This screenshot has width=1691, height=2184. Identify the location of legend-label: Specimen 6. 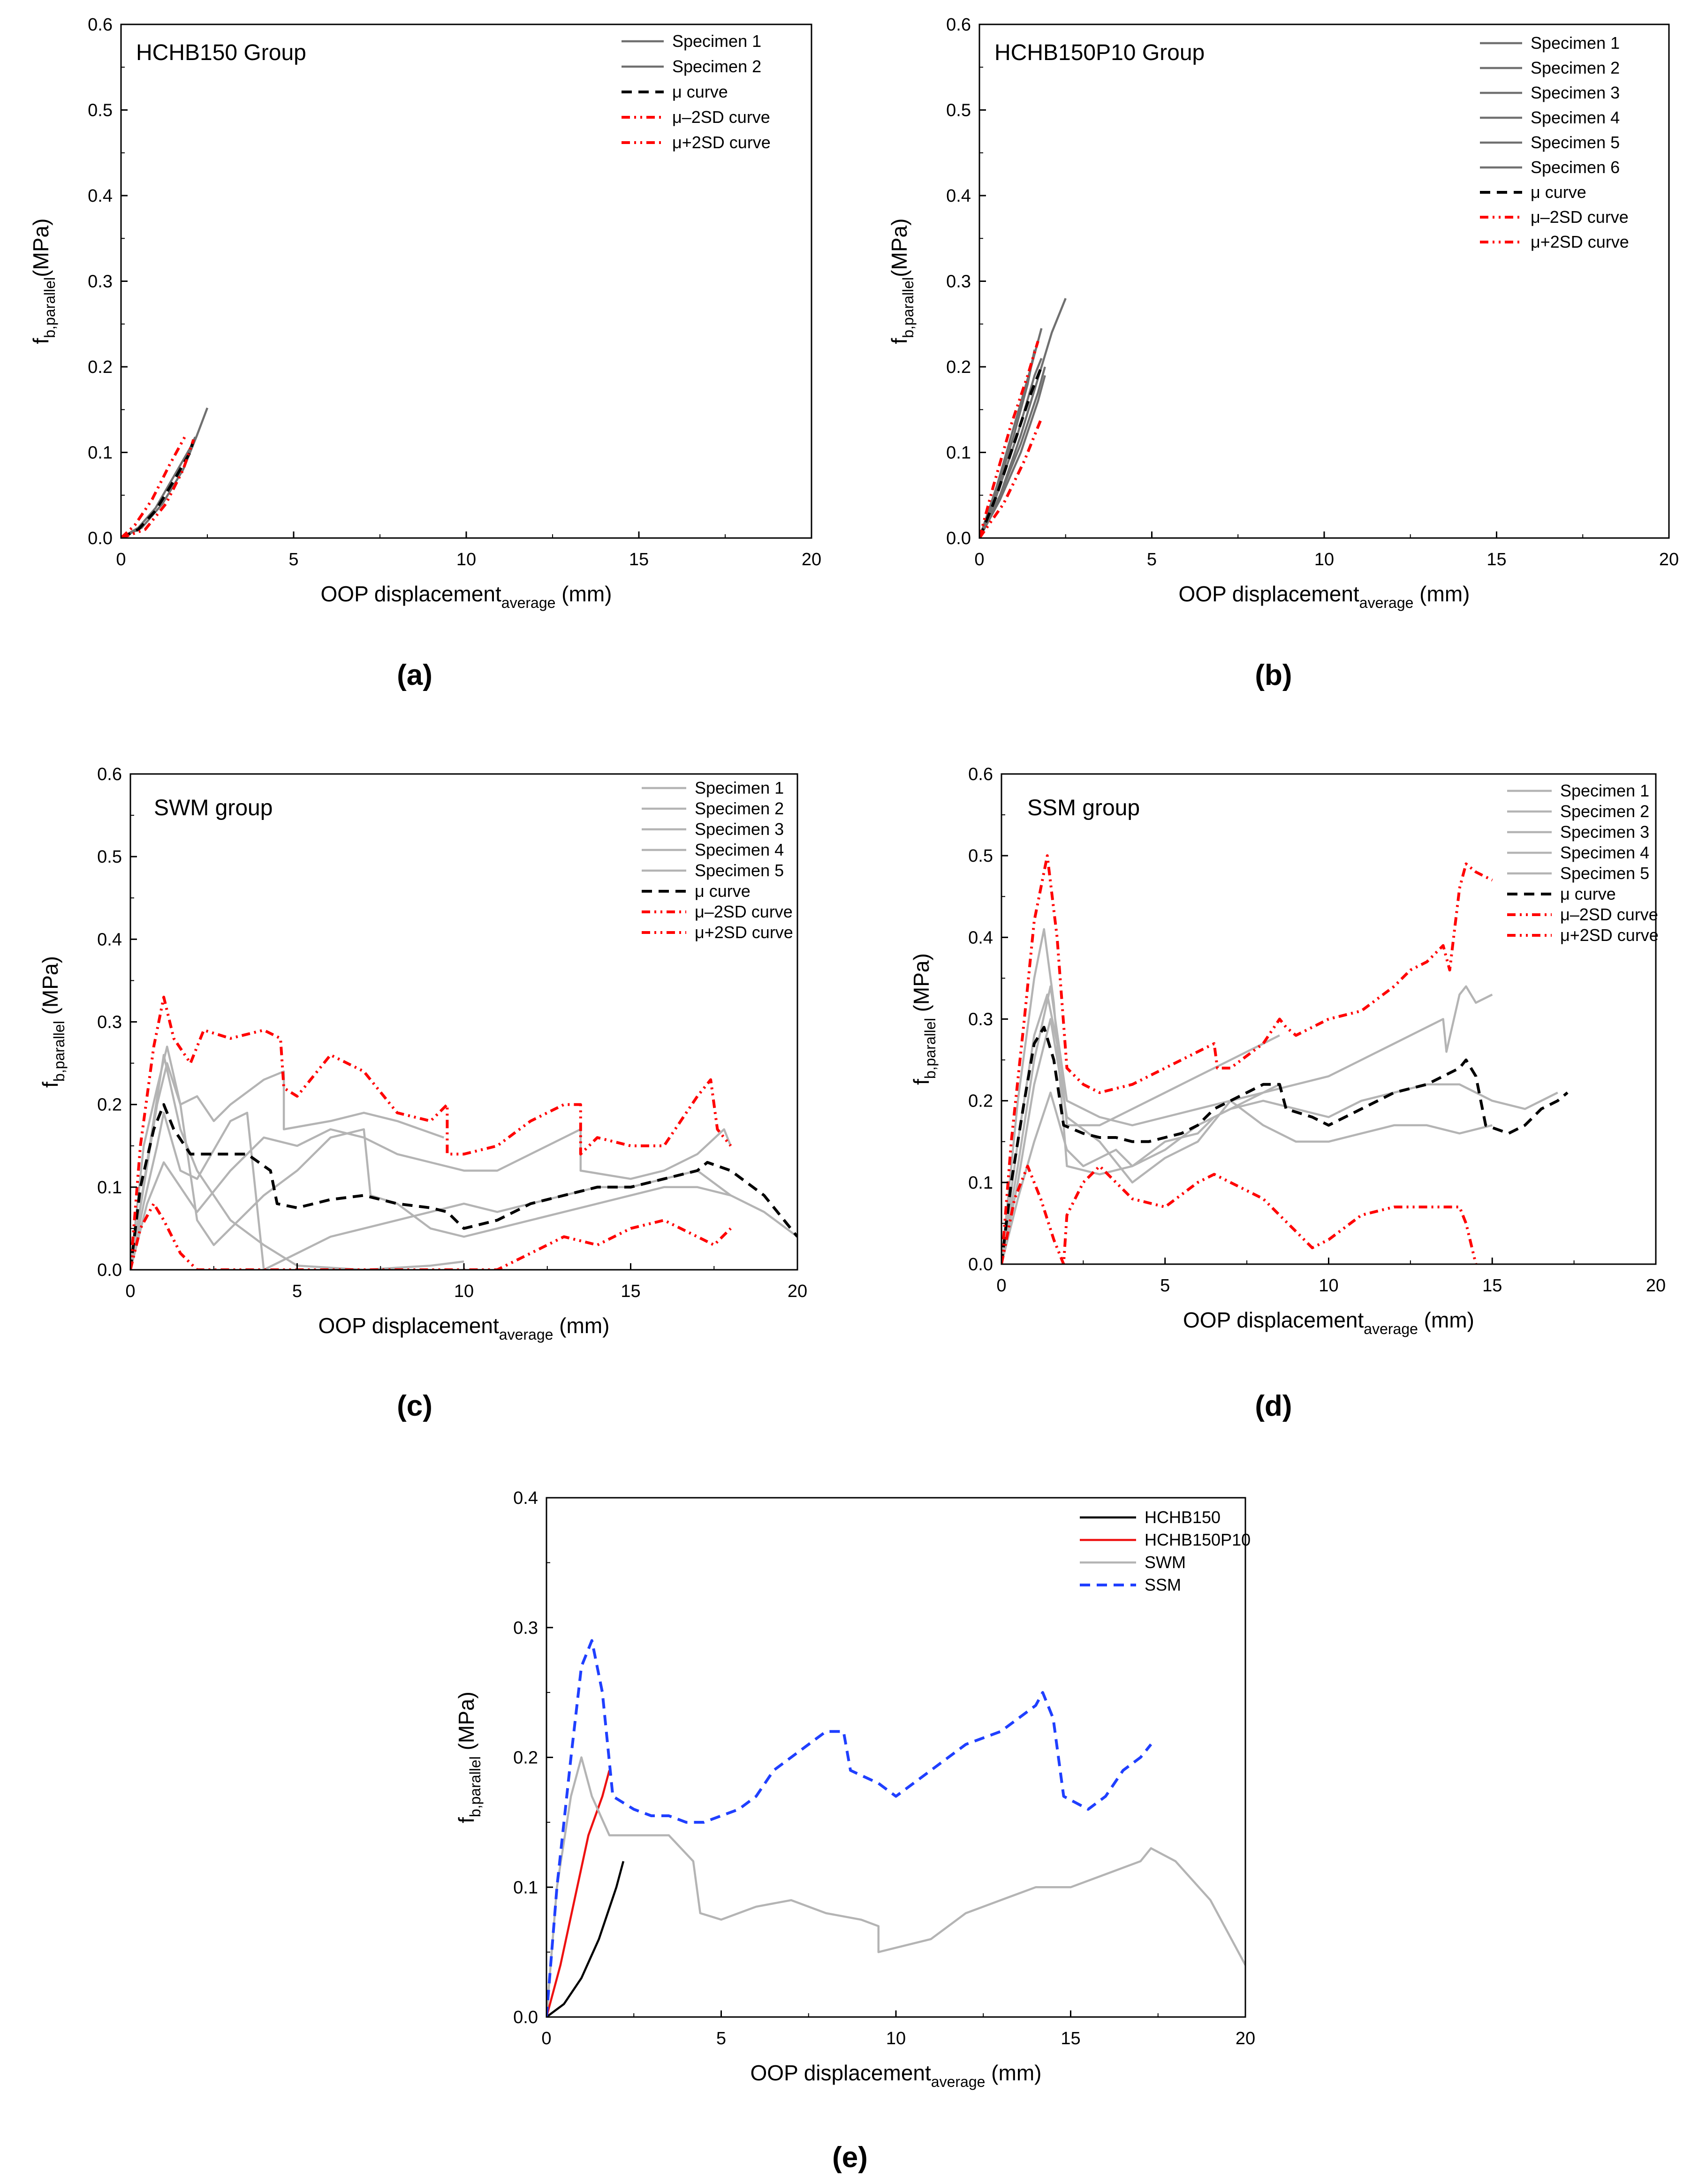
(1575, 167).